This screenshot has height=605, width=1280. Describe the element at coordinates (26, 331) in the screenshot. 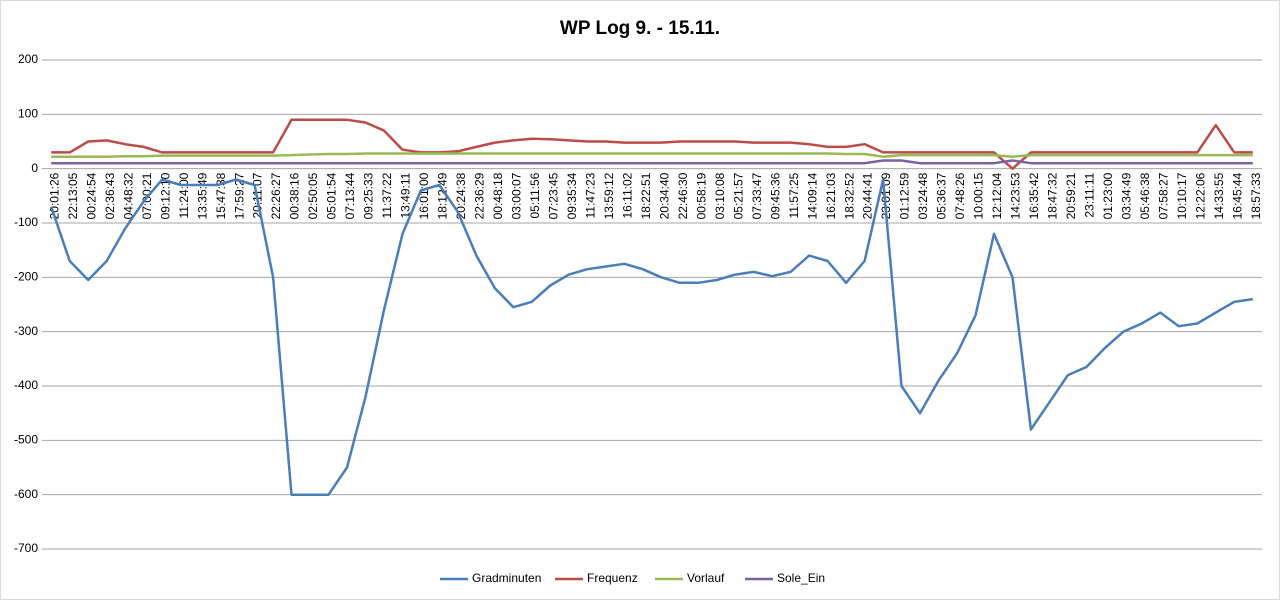

I see `y-tick-label: -300` at that location.